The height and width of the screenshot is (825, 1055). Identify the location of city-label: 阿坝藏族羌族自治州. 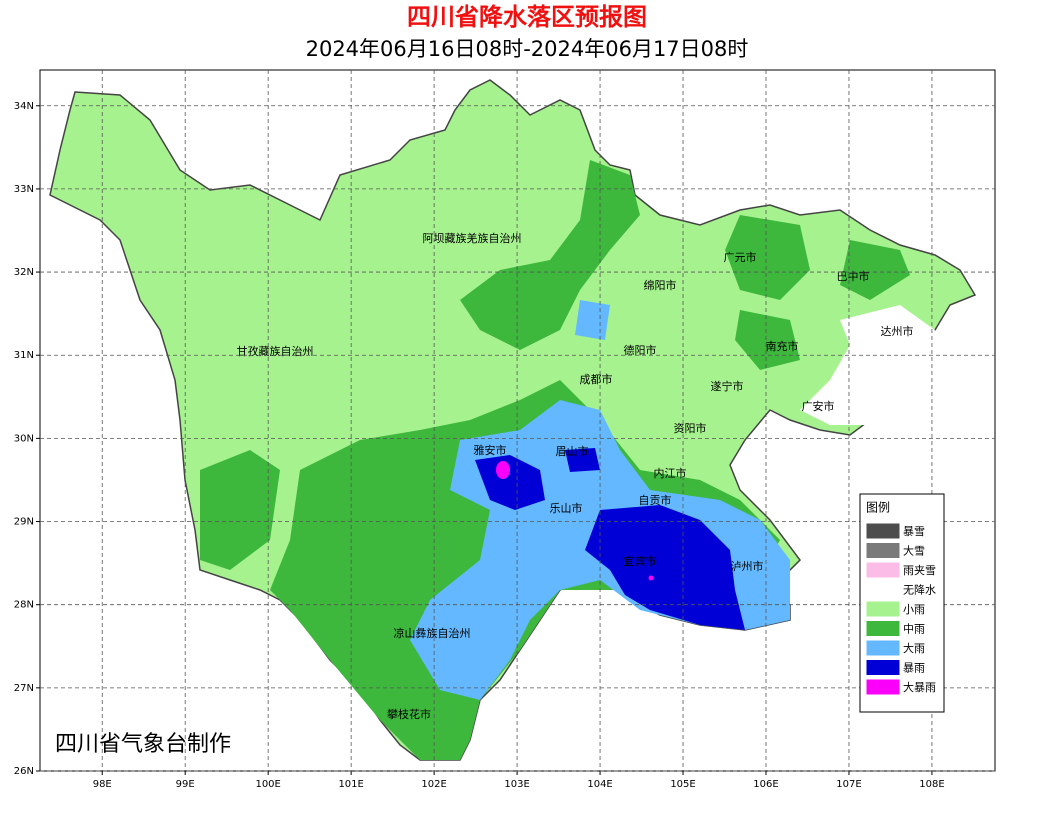
(472, 238).